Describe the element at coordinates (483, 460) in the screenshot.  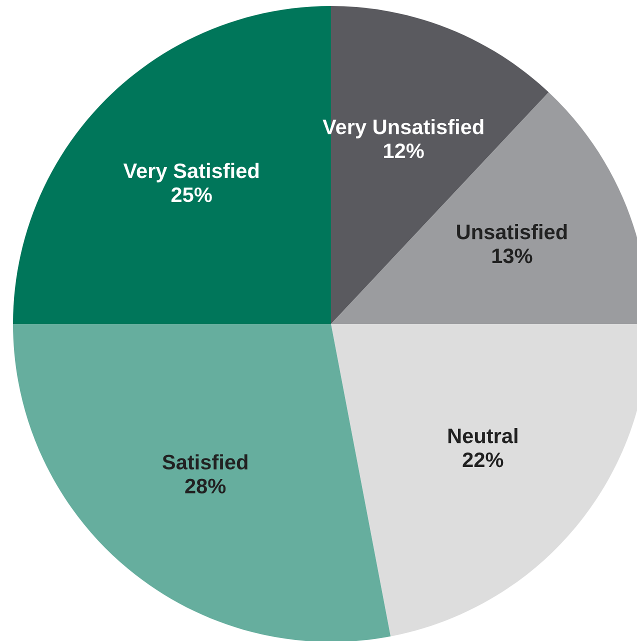
I see `data-label: 22%` at that location.